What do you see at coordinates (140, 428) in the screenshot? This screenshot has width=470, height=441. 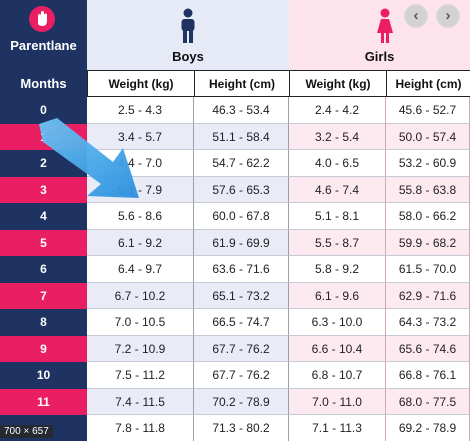 I see `table-cell: 7.8 - 11.8` at bounding box center [140, 428].